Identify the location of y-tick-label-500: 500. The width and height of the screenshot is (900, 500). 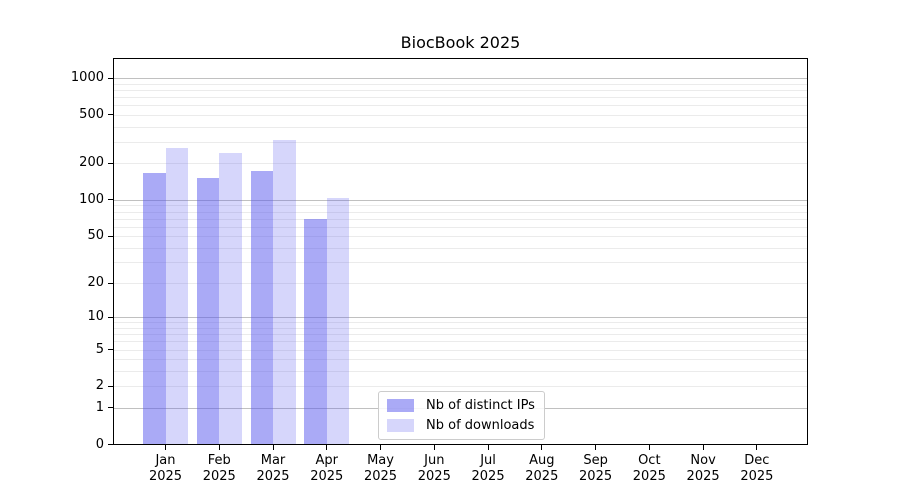
(91, 114).